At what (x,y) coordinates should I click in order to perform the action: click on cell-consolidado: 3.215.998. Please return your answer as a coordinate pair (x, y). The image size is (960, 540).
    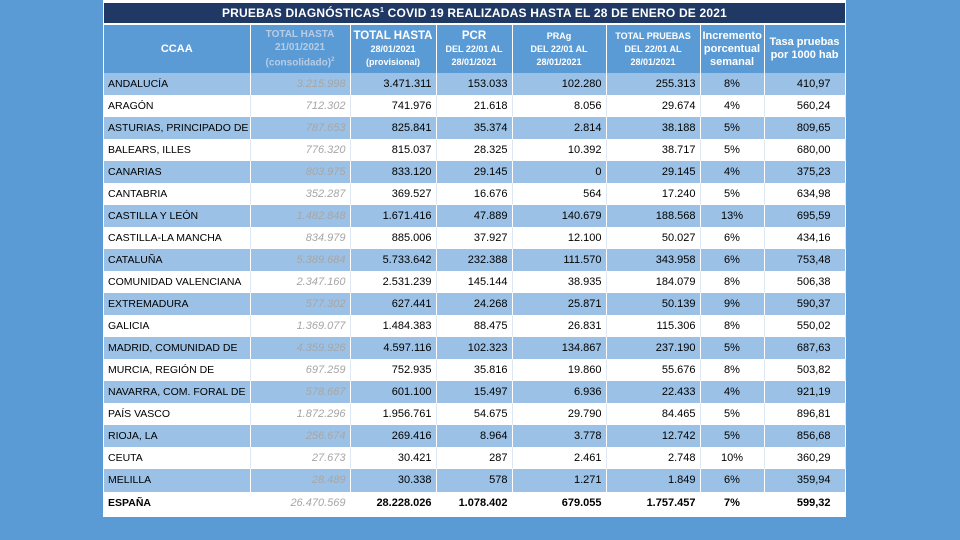
    Looking at the image, I should click on (300, 84).